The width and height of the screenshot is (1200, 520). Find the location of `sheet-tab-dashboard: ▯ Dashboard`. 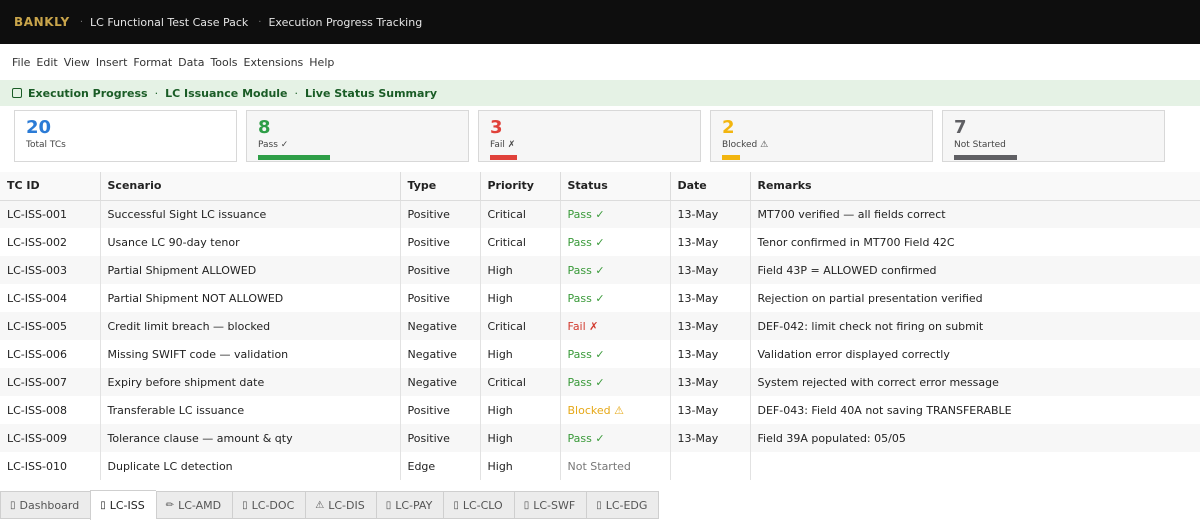

sheet-tab-dashboard: ▯ Dashboard is located at coordinates (45, 505).